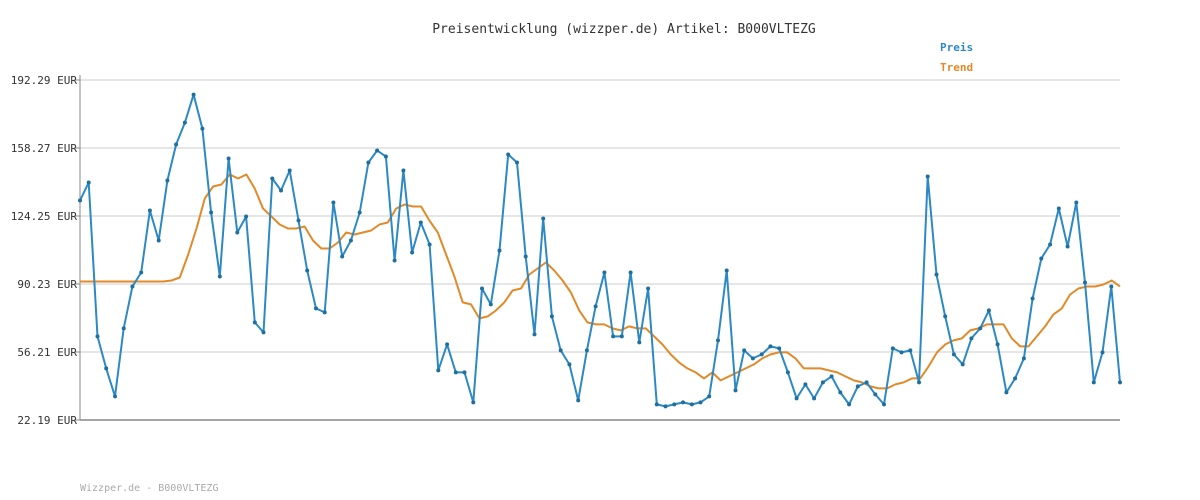 The image size is (1200, 500). What do you see at coordinates (956, 47) in the screenshot?
I see `legend-price: Preis` at bounding box center [956, 47].